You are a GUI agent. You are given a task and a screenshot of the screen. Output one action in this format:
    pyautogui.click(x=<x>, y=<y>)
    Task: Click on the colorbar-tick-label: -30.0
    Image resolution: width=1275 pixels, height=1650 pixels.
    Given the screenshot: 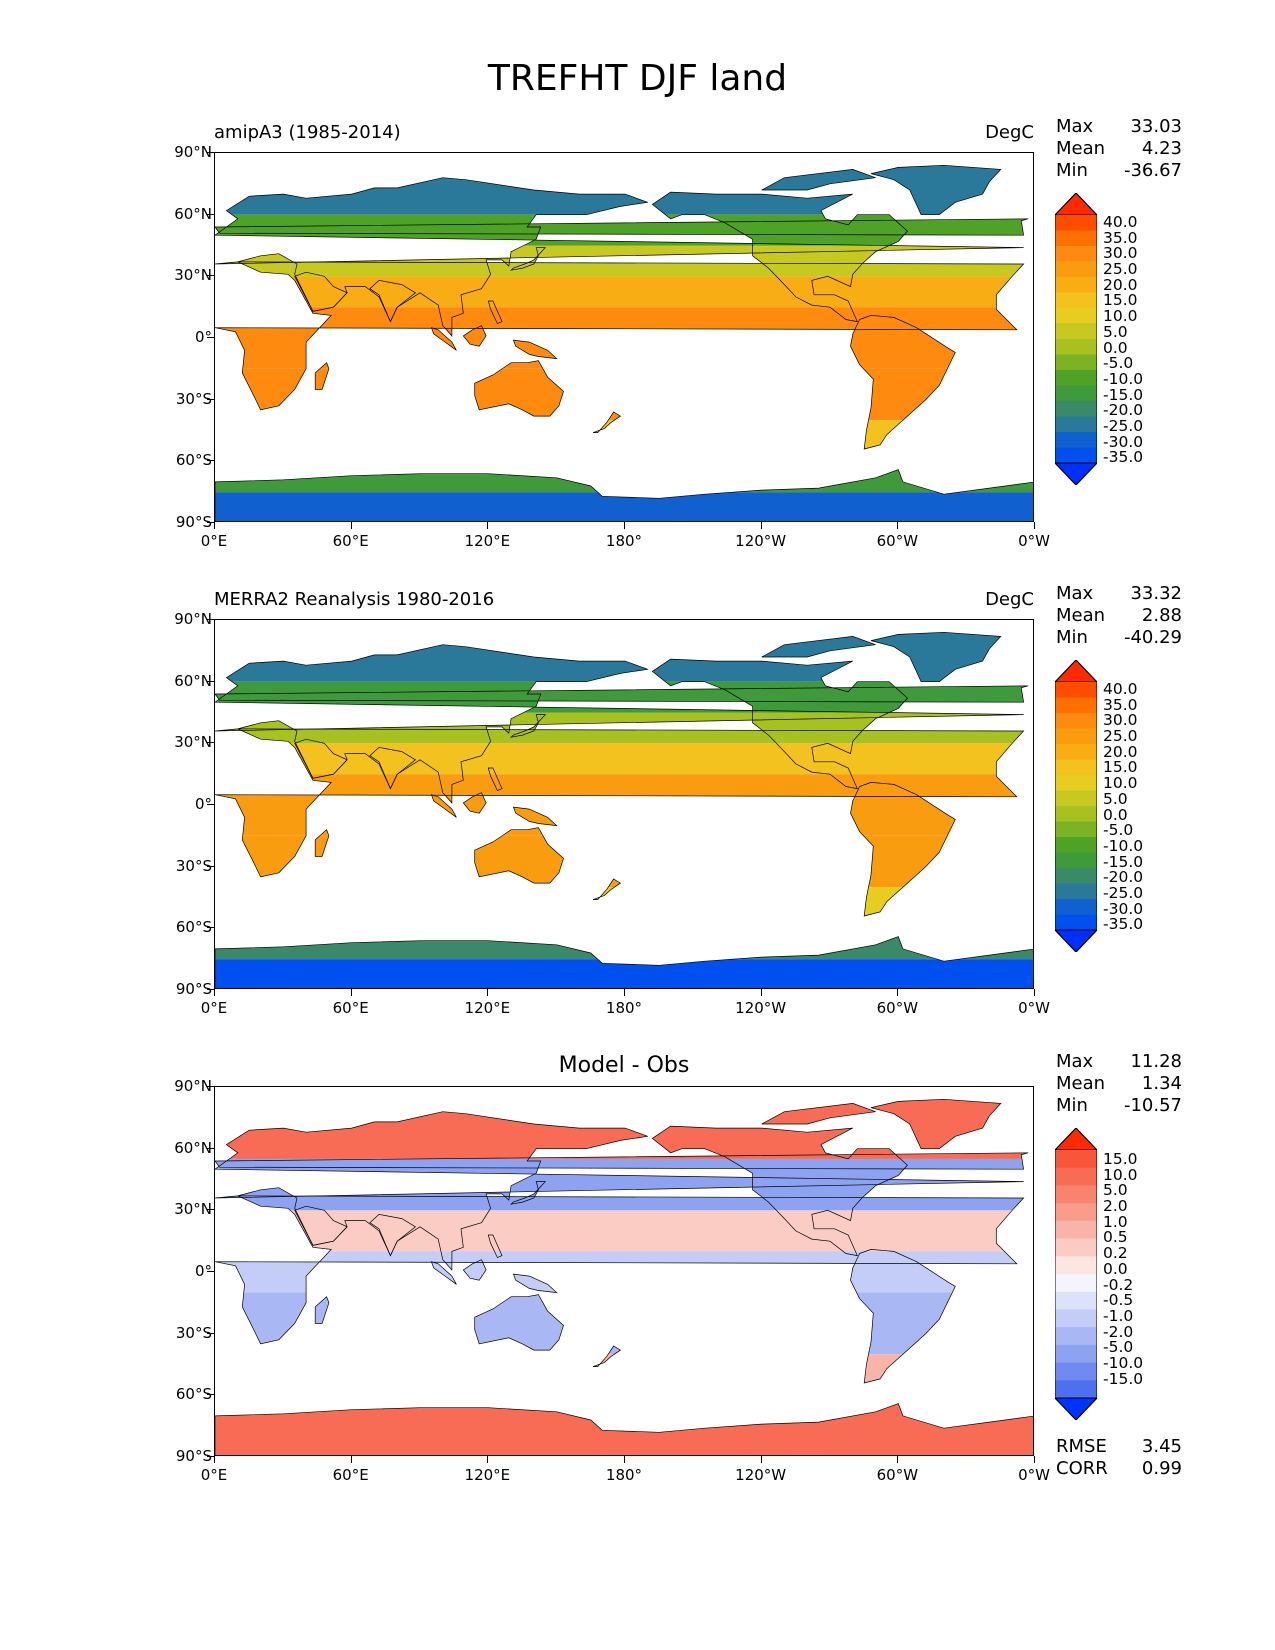 What is the action you would take?
    pyautogui.click(x=1123, y=908)
    